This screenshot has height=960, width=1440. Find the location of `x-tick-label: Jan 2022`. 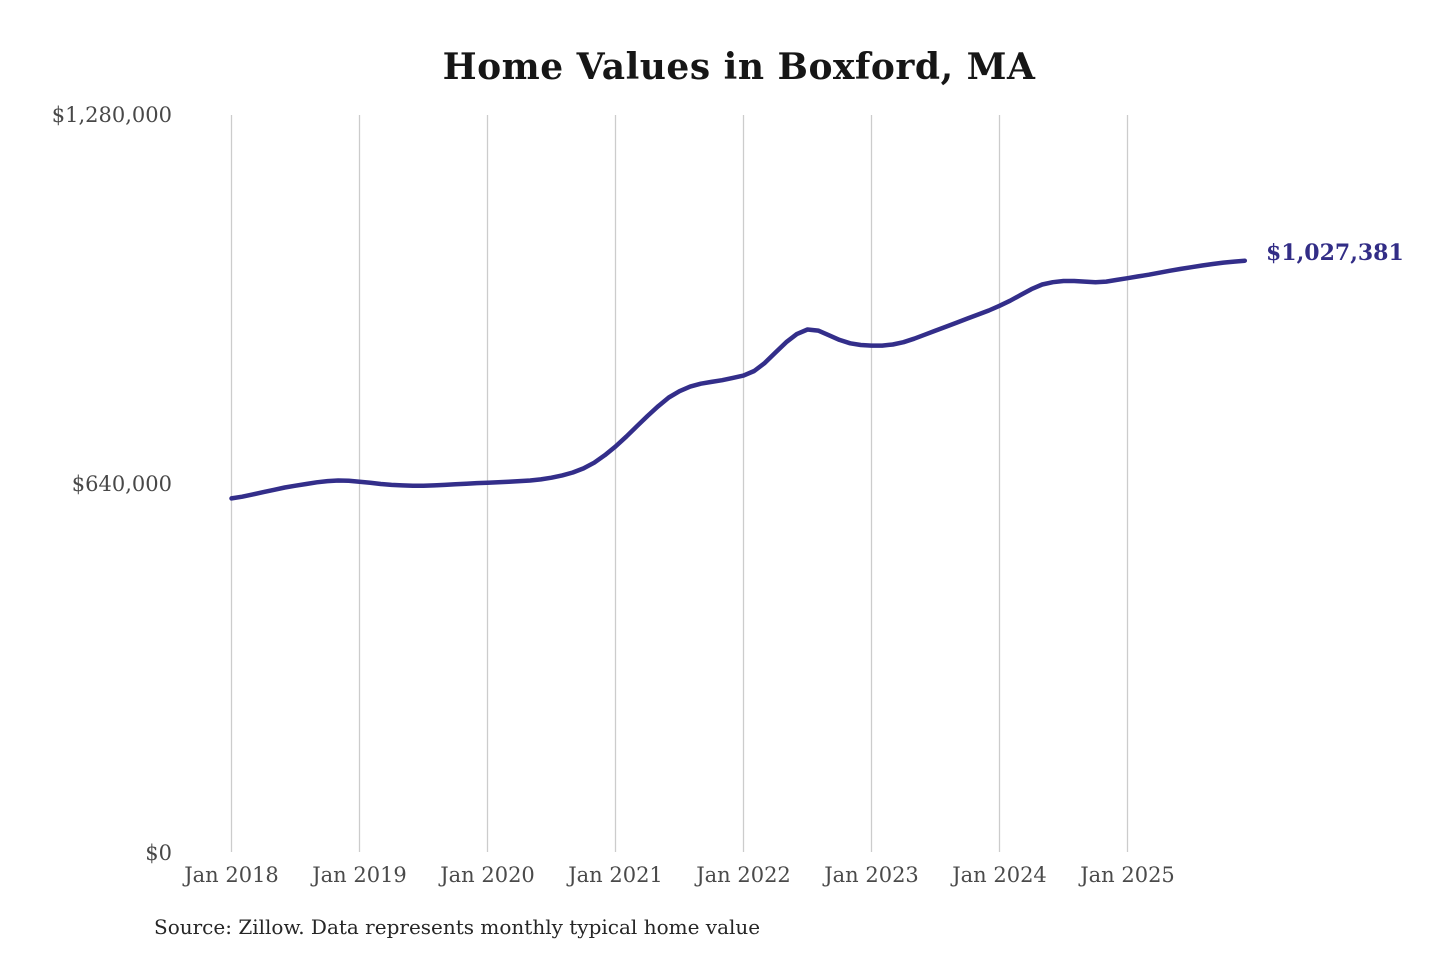

x-tick-label: Jan 2022 is located at coordinates (742, 875).